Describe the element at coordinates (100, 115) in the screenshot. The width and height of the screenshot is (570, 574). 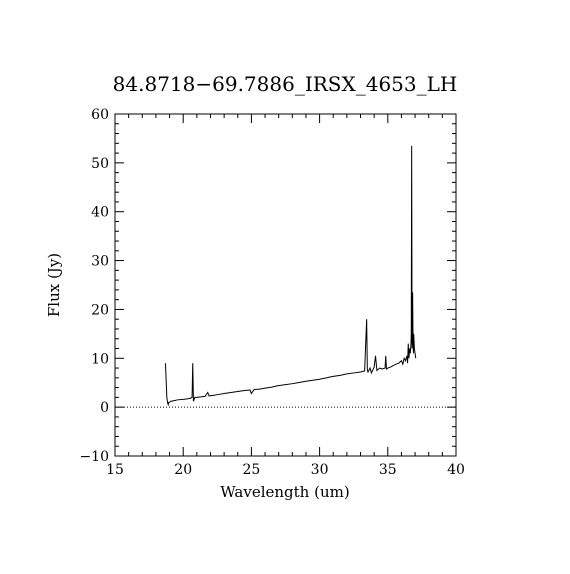
I see `y-tick-label: 60` at that location.